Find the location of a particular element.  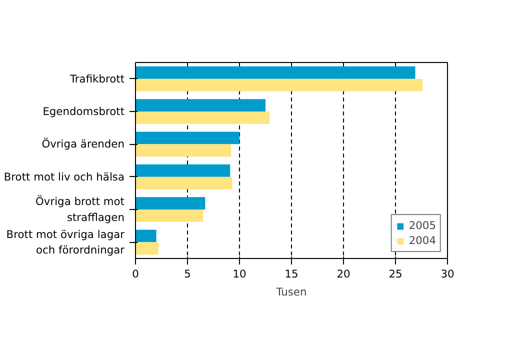

y-tick-label: Trafikbrott is located at coordinates (96, 79).